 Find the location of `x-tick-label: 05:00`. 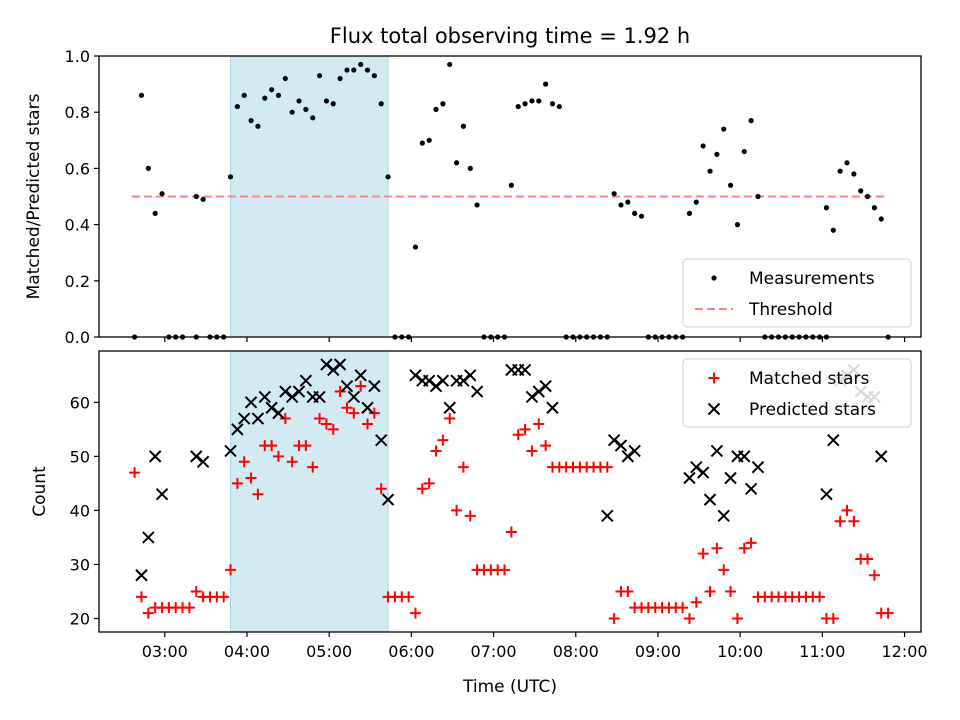

x-tick-label: 05:00 is located at coordinates (329, 651).